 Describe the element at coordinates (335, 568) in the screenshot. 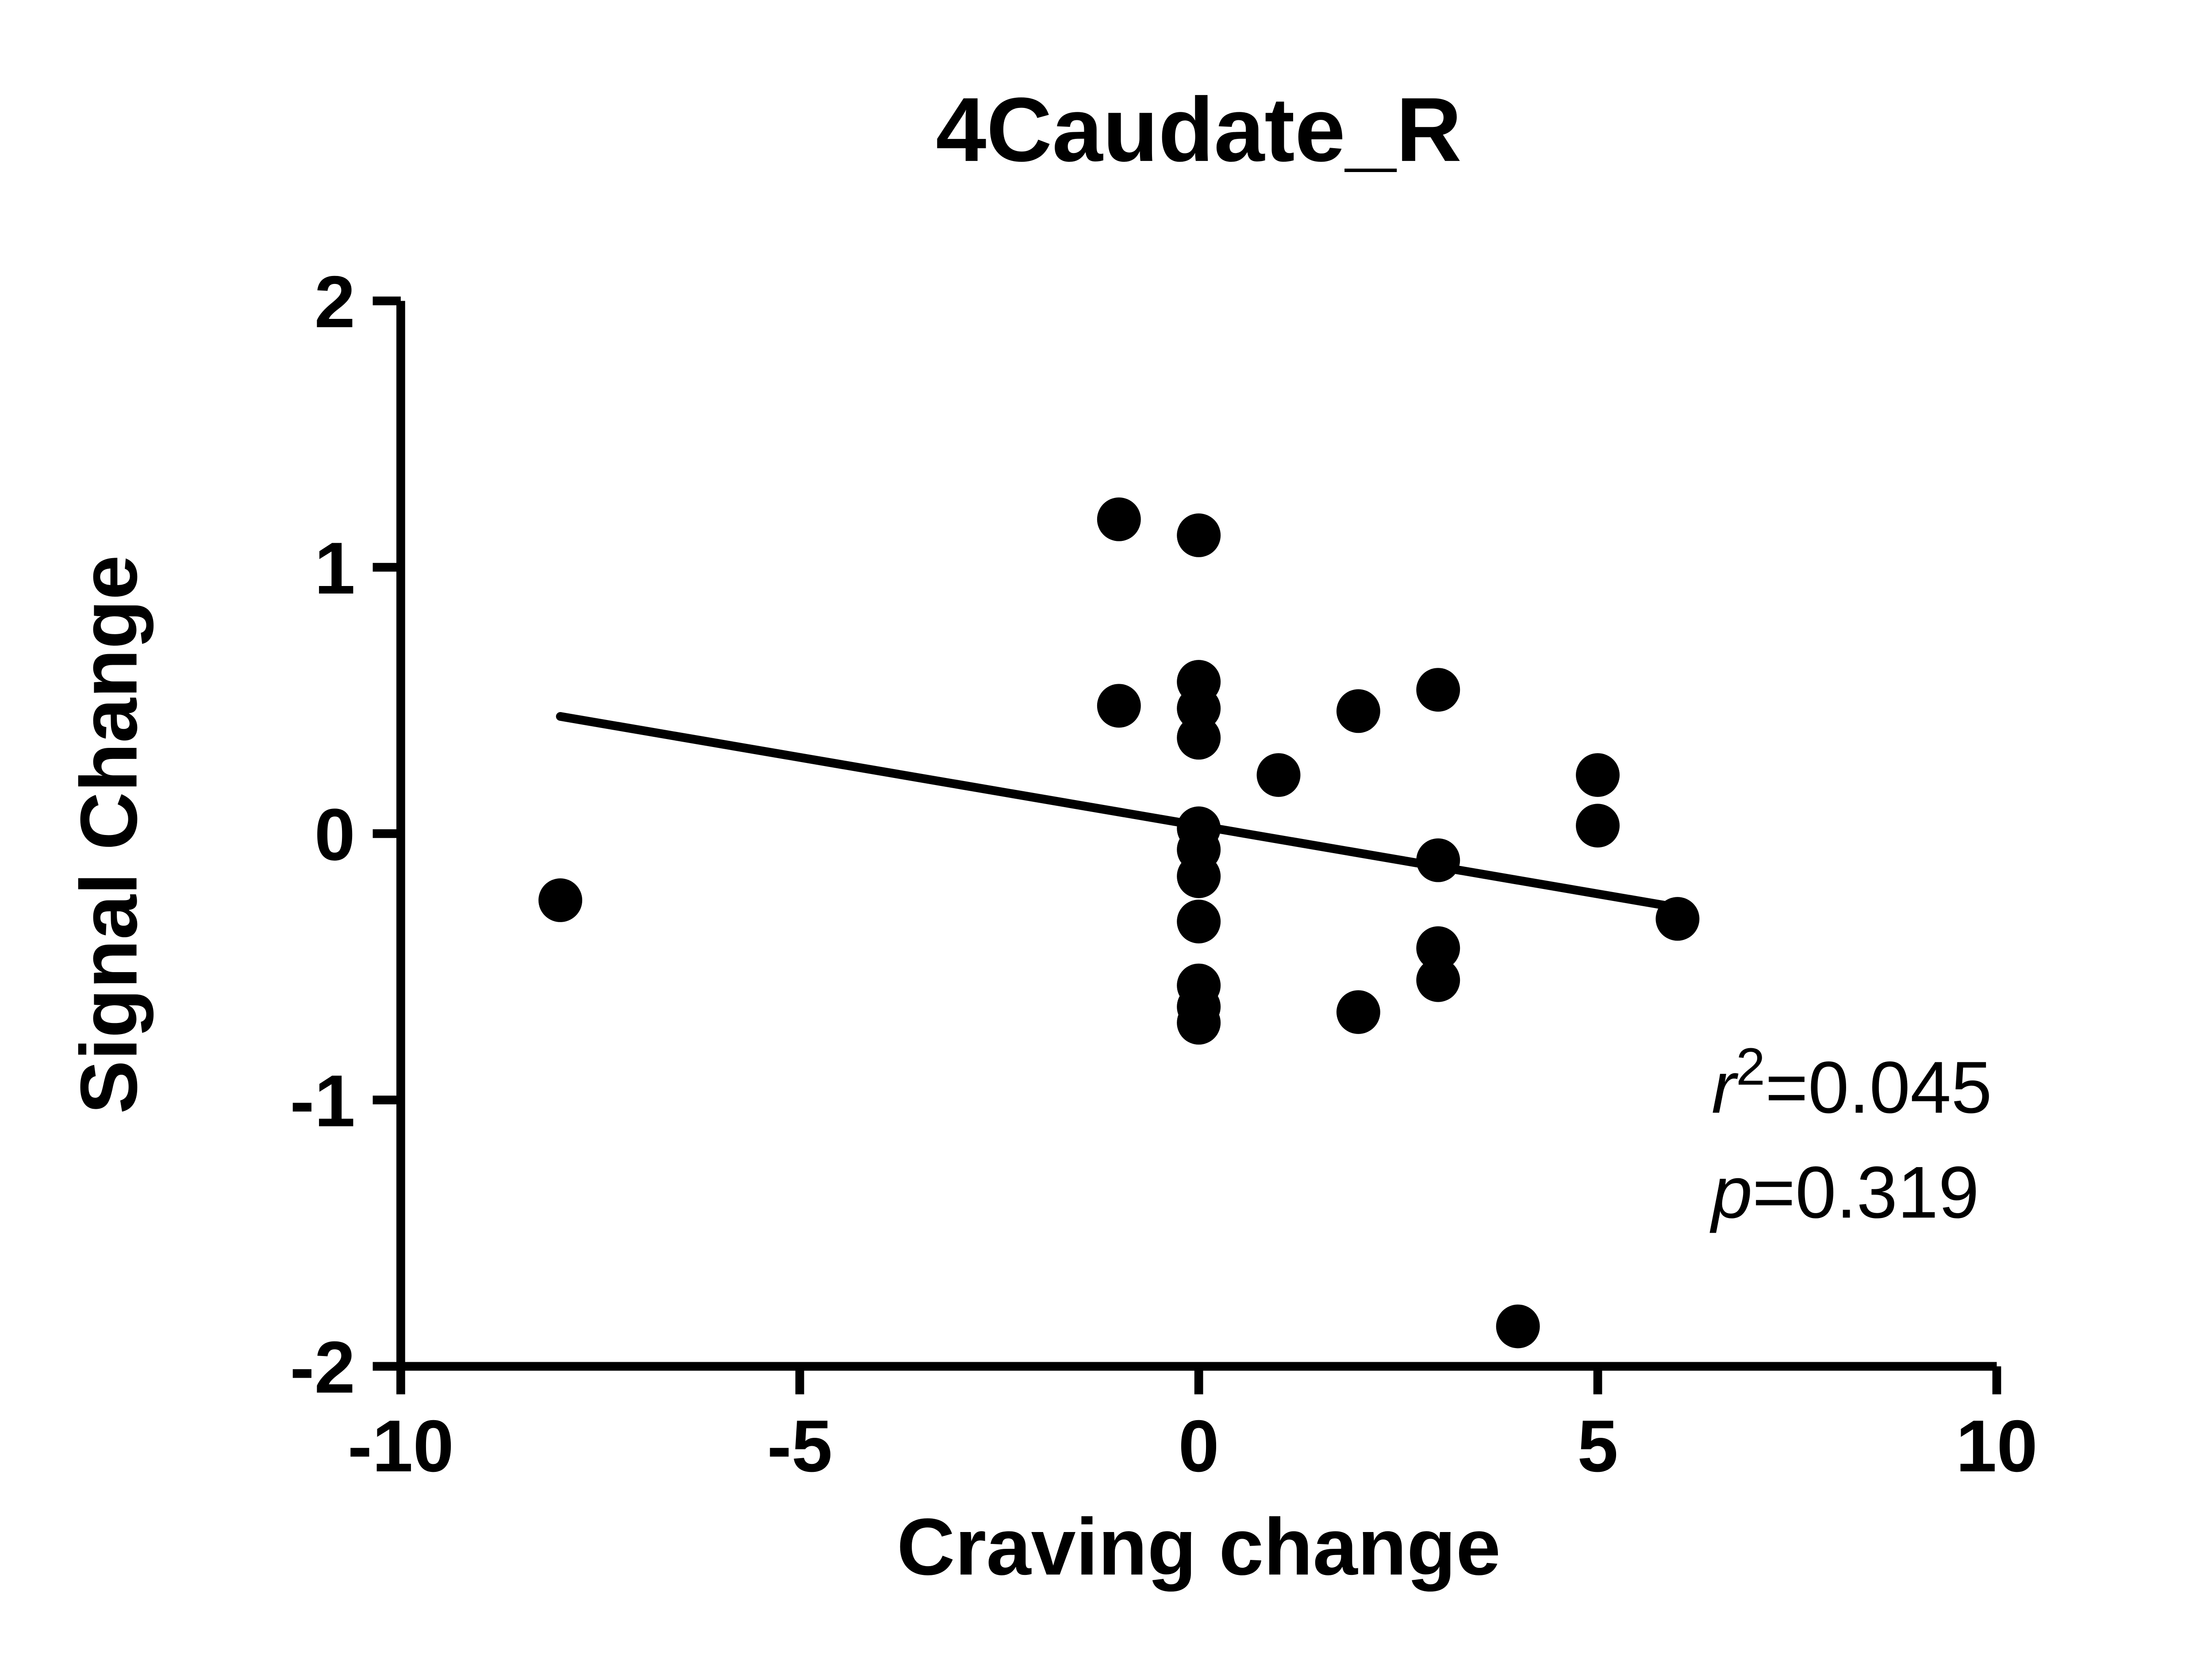

I see `y-tick-label: 1` at that location.